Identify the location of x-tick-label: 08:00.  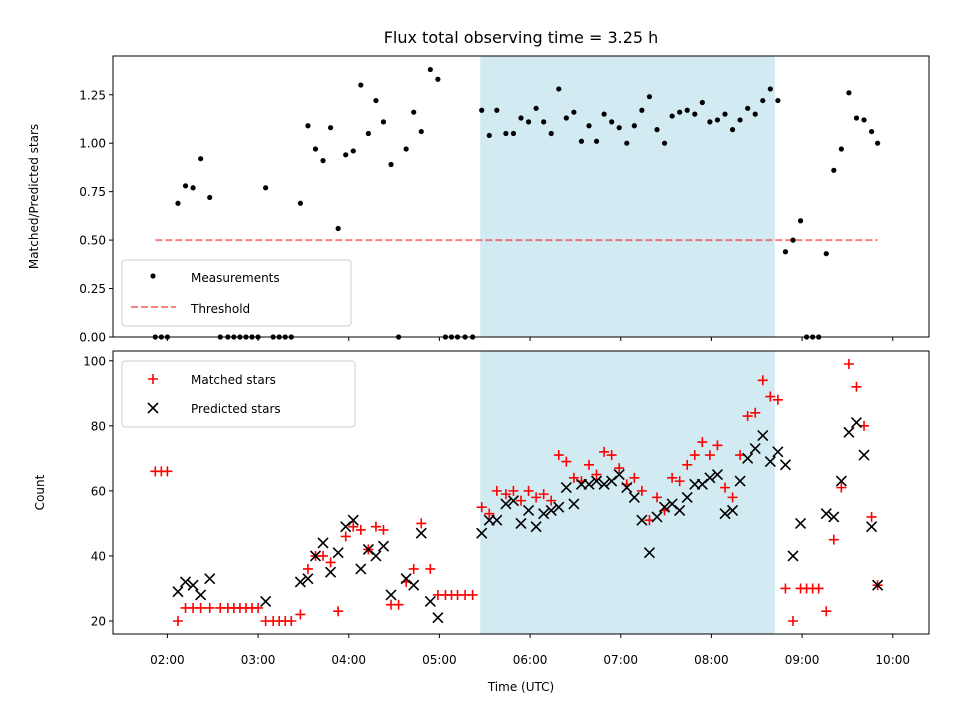
(711, 660).